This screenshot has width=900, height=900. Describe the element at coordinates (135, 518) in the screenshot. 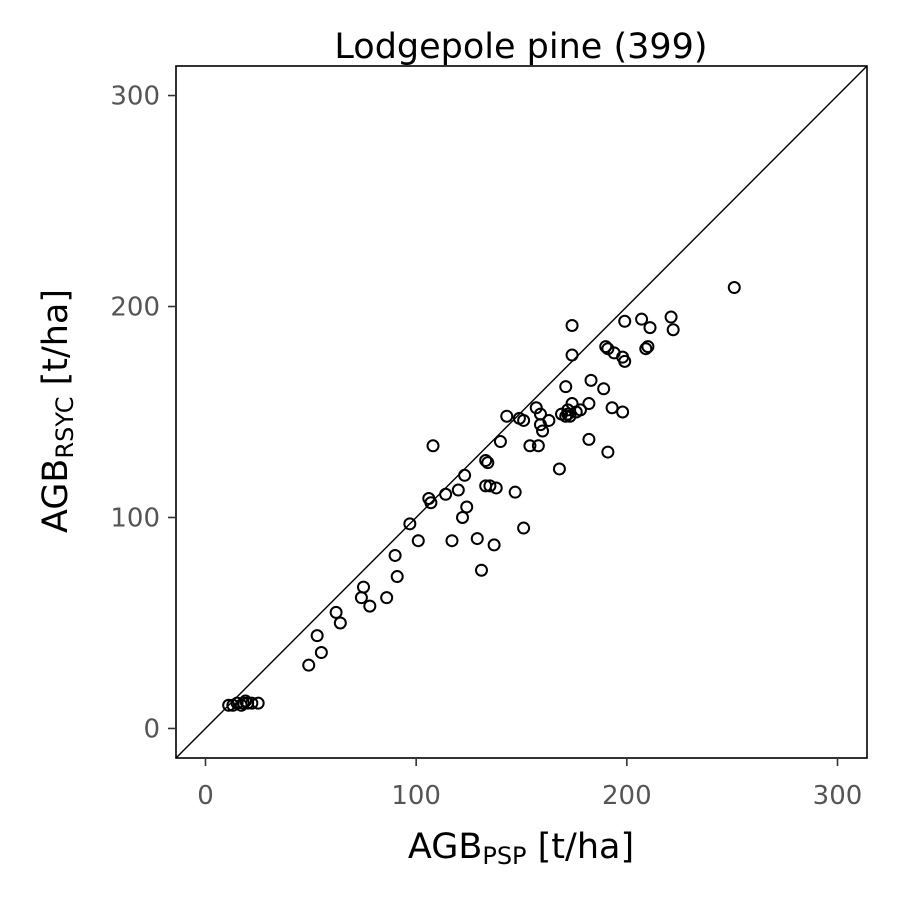

I see `y-tick-label: 100` at that location.